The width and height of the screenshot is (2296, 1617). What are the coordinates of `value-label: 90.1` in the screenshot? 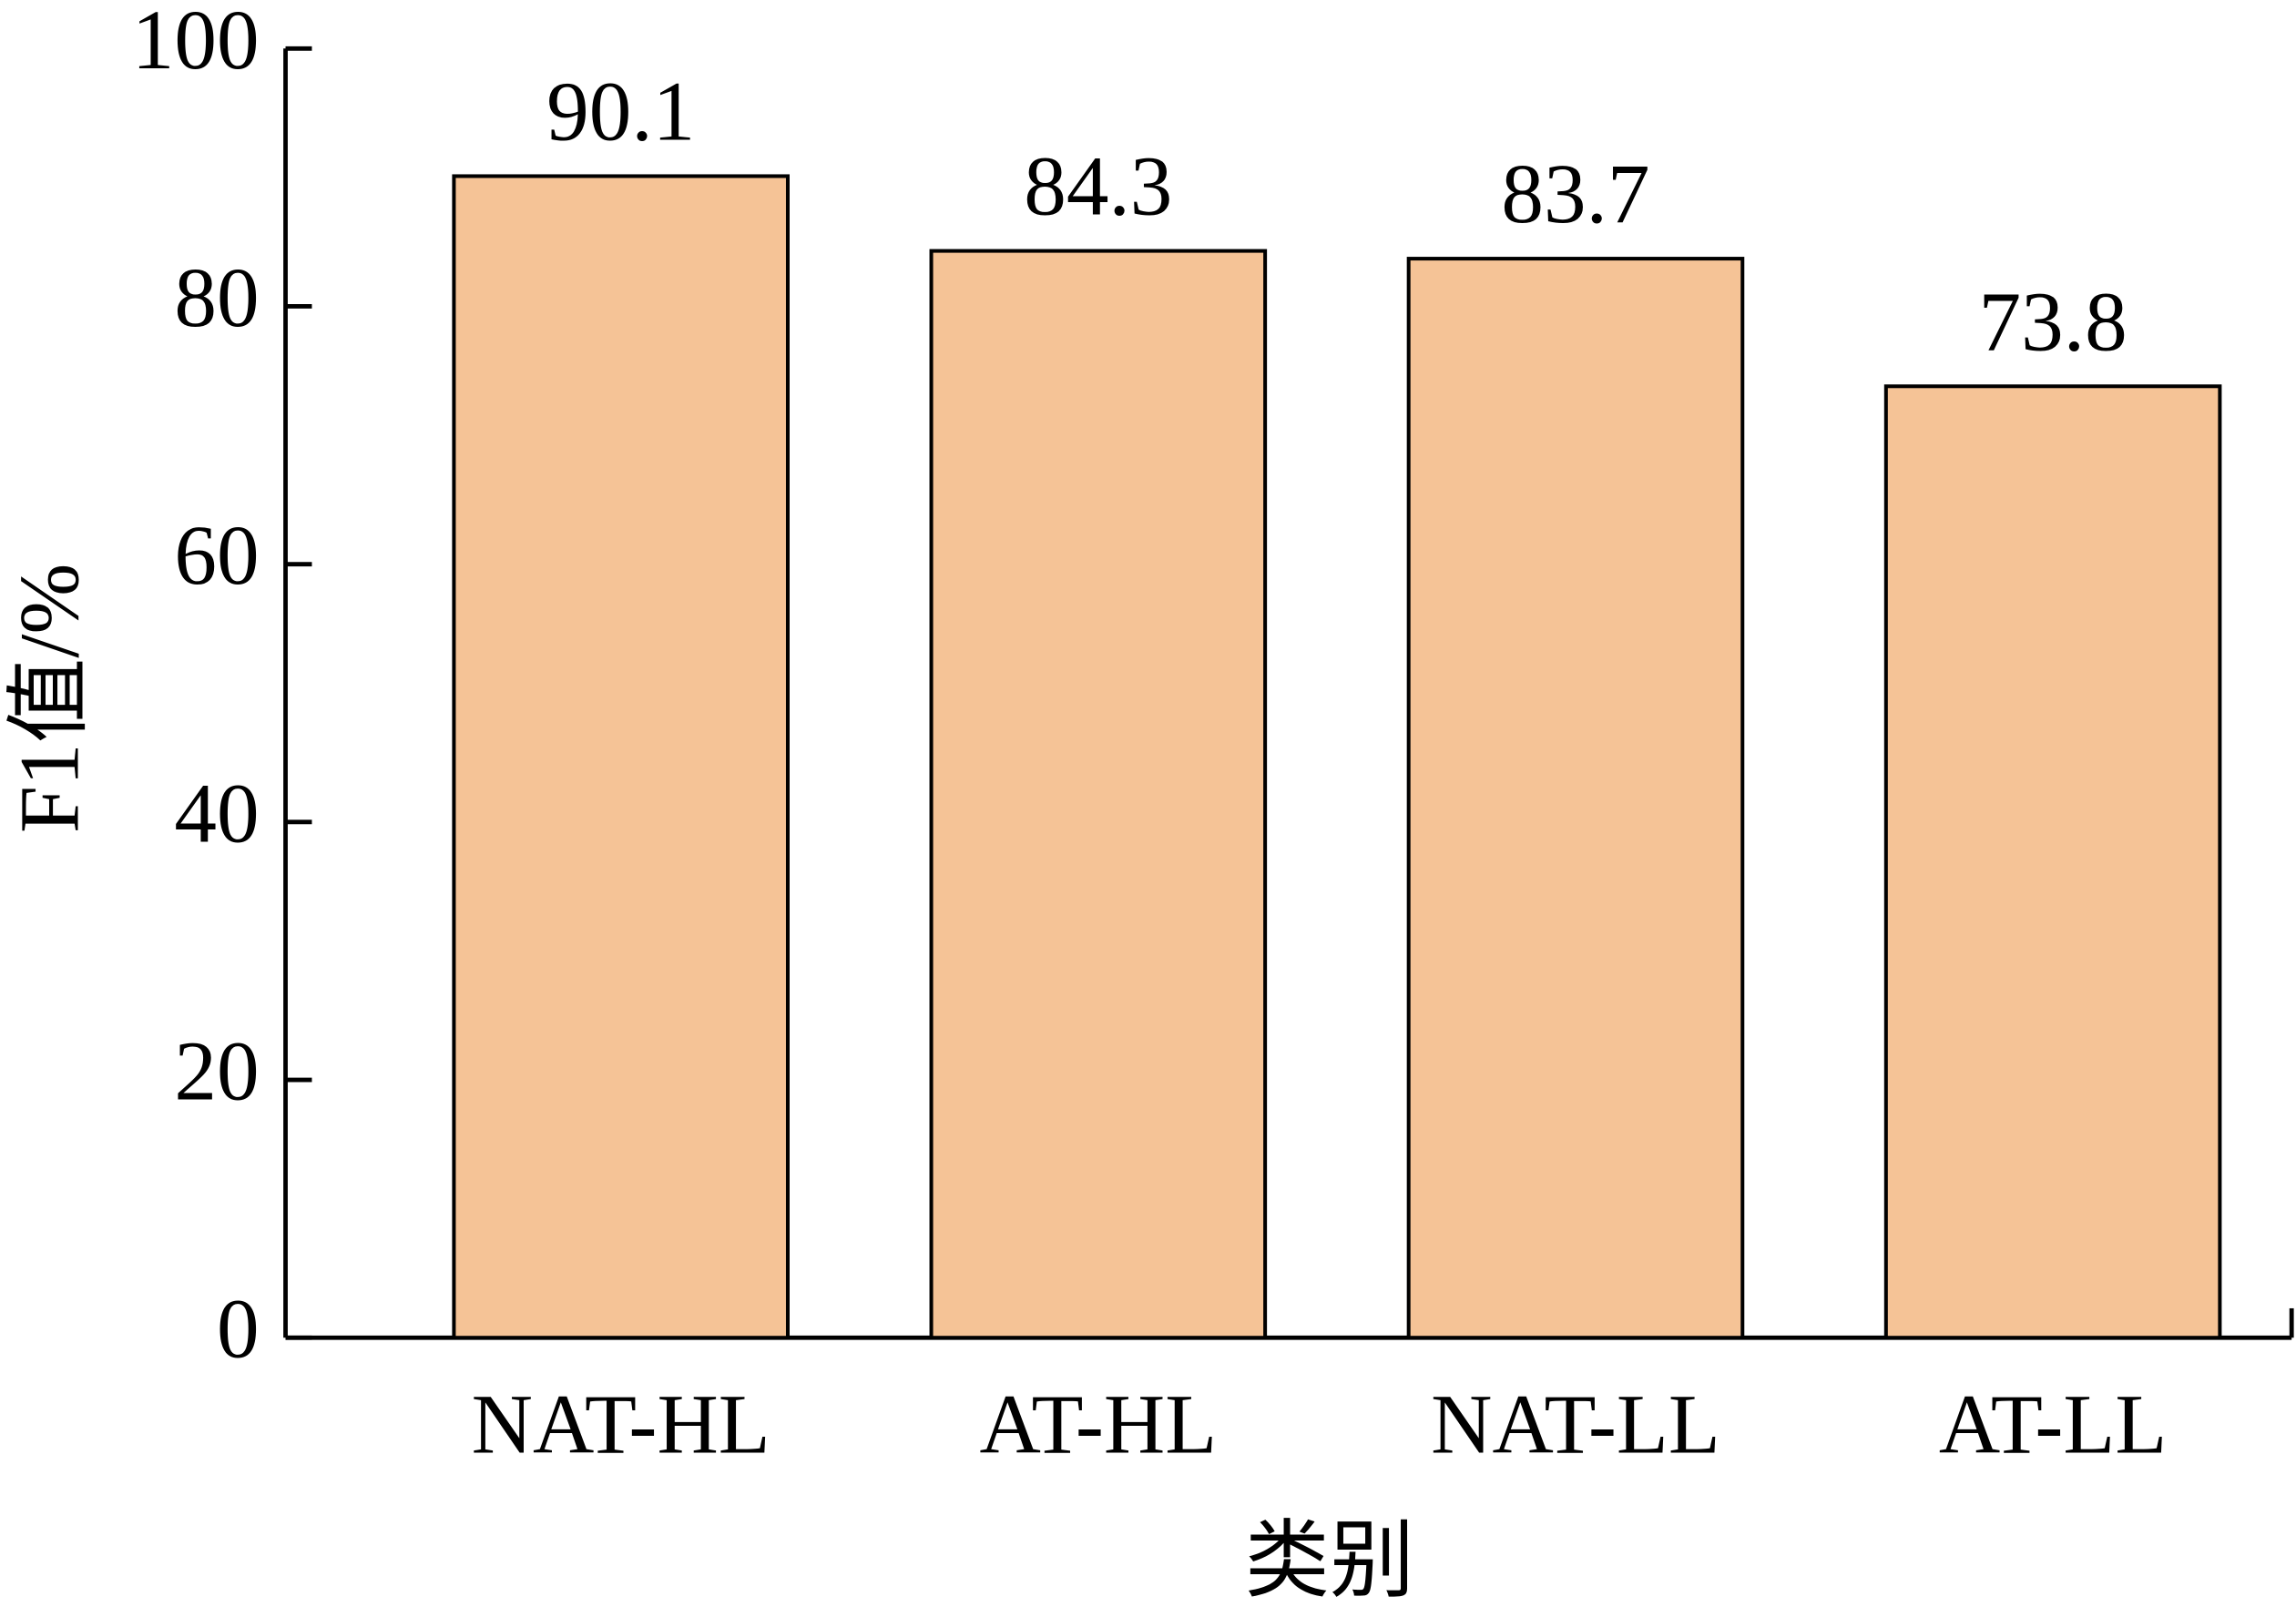 It's located at (620, 112).